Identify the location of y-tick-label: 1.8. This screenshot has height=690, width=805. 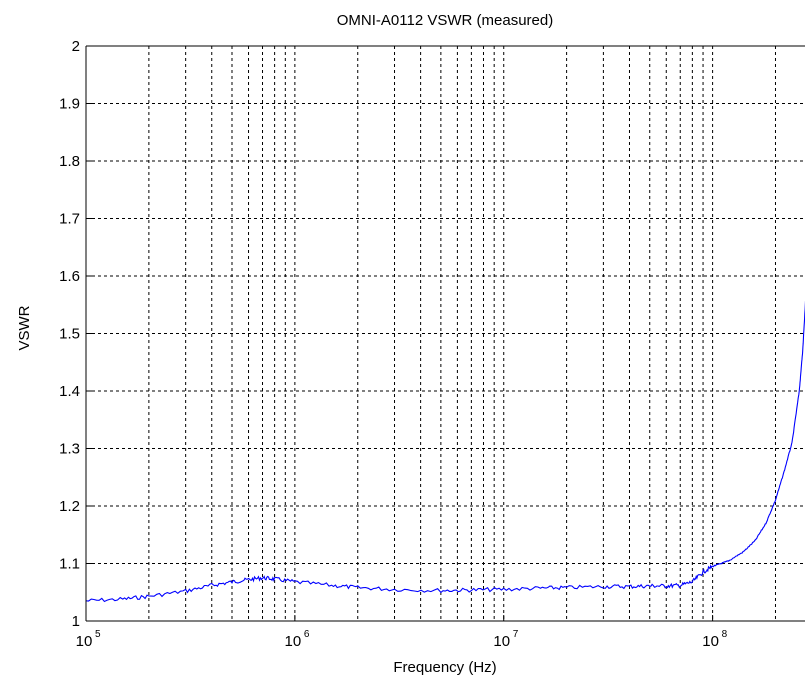
(69, 161).